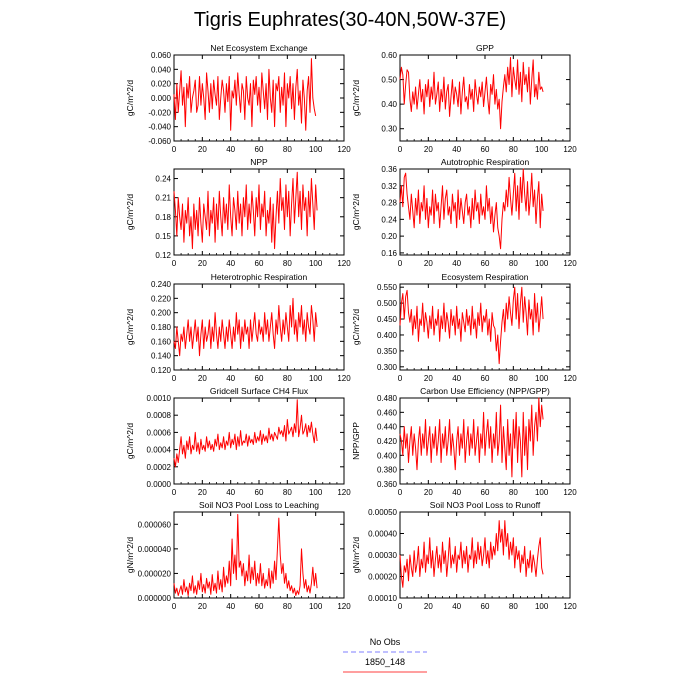  Describe the element at coordinates (130, 555) in the screenshot. I see `y-axis-label: gN/m^2/d` at that location.